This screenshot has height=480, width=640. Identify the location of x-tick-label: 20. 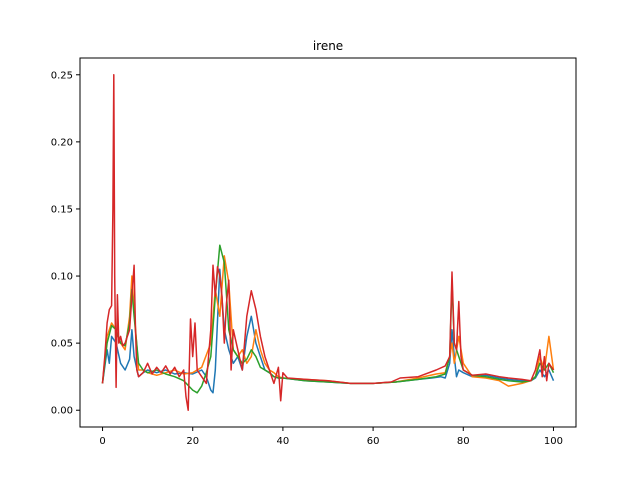
(192, 441).